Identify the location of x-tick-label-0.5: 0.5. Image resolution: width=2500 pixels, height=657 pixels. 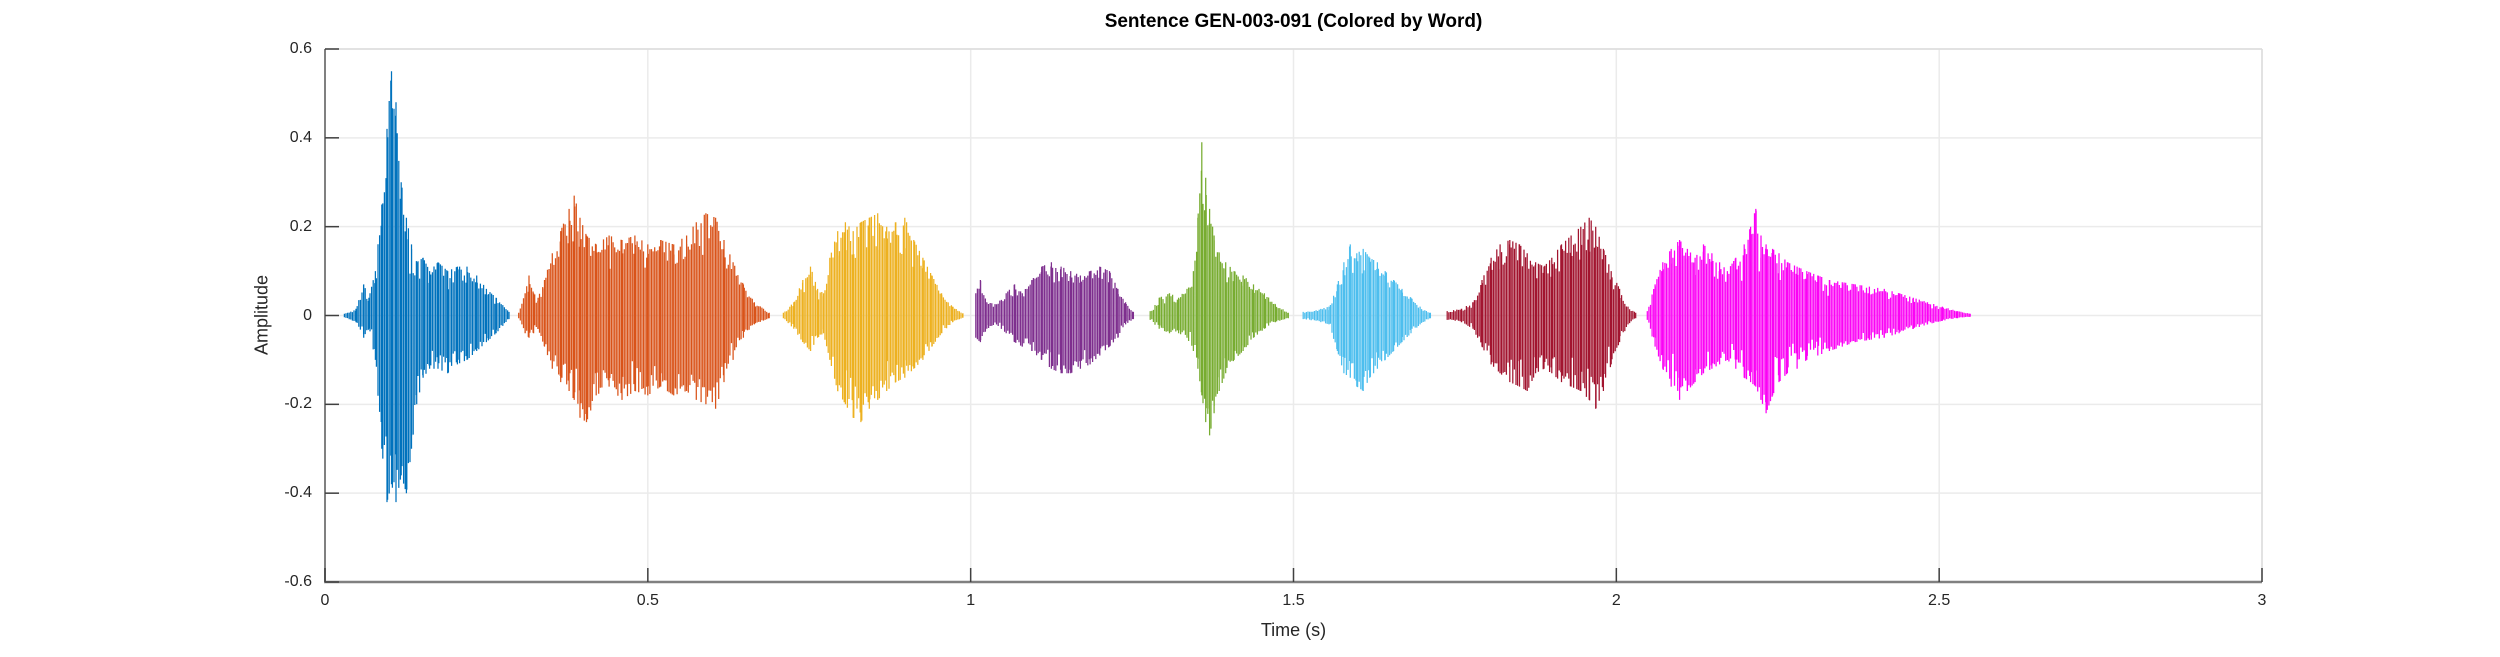
(647, 600).